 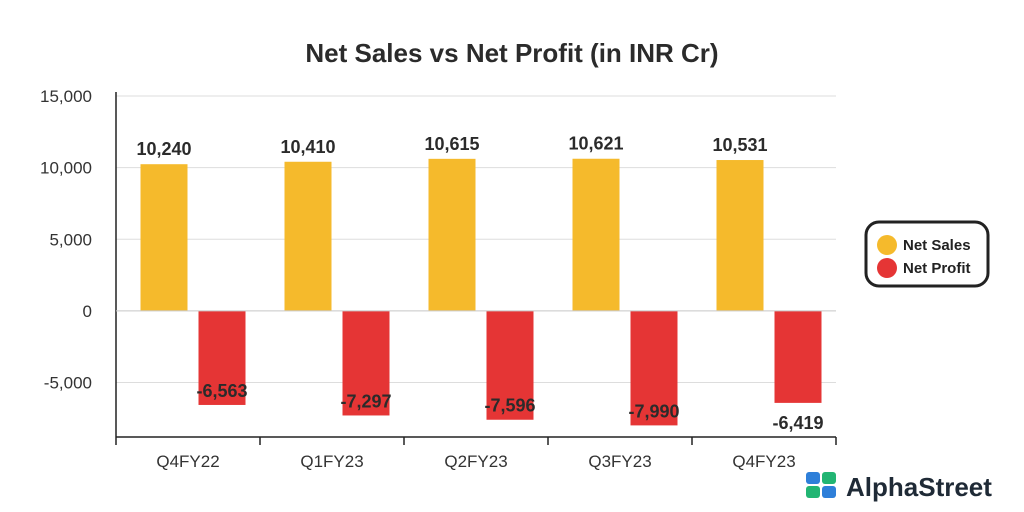 What do you see at coordinates (509, 406) in the screenshot?
I see `data-label-net-profit: -7,596` at bounding box center [509, 406].